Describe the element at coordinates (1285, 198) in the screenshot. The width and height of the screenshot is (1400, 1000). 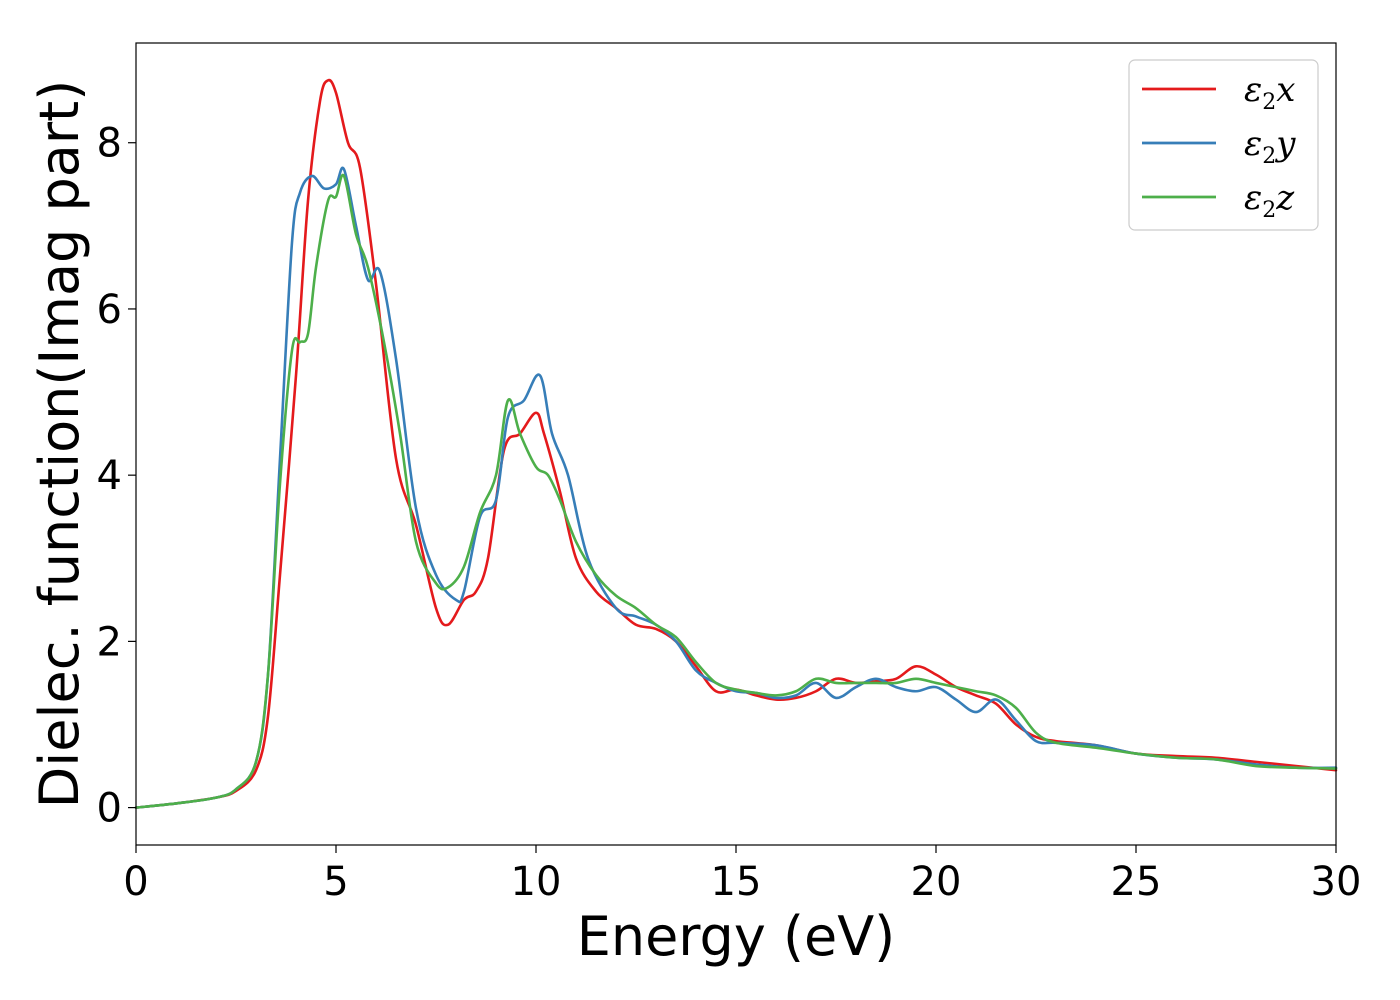
I see `legend-component: z` at that location.